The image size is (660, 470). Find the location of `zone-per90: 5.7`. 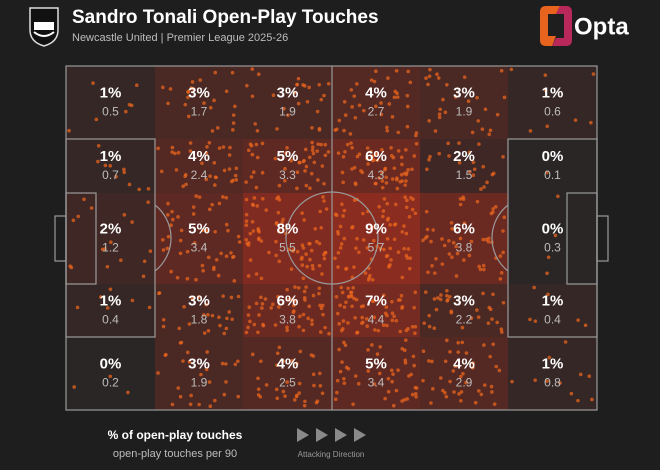

zone-per90: 5.7 is located at coordinates (376, 248).